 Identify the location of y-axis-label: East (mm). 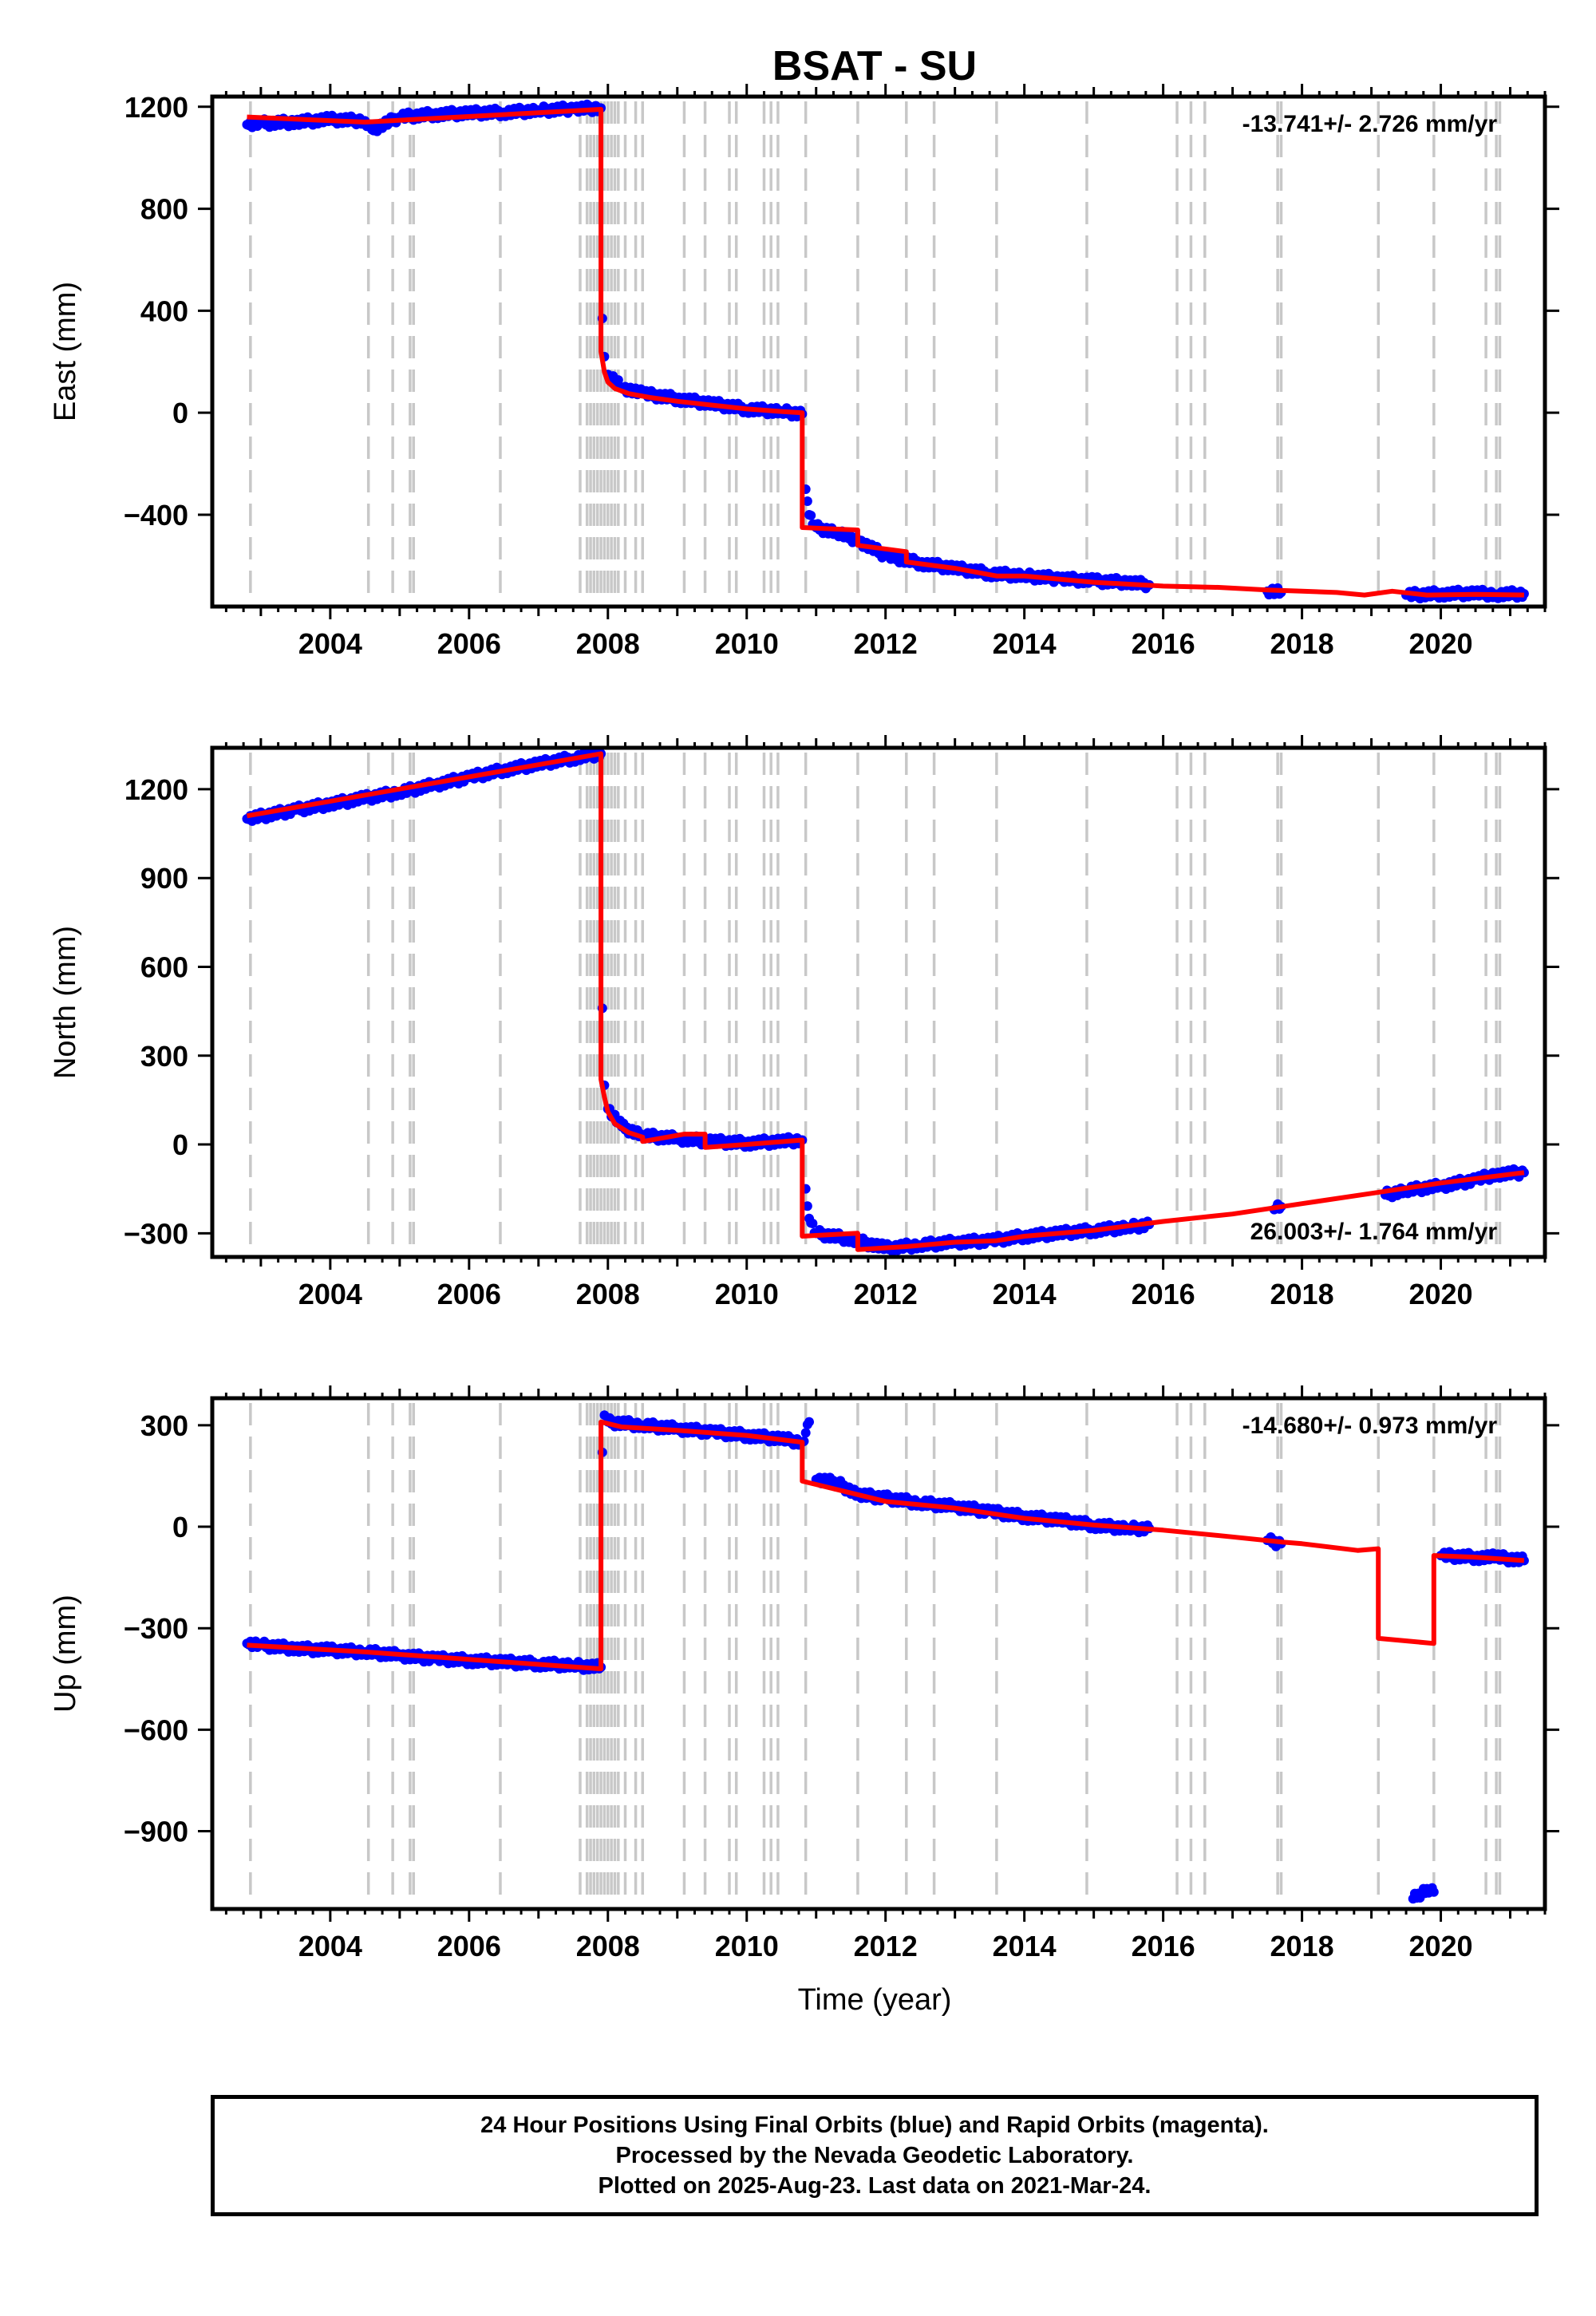
(65, 351).